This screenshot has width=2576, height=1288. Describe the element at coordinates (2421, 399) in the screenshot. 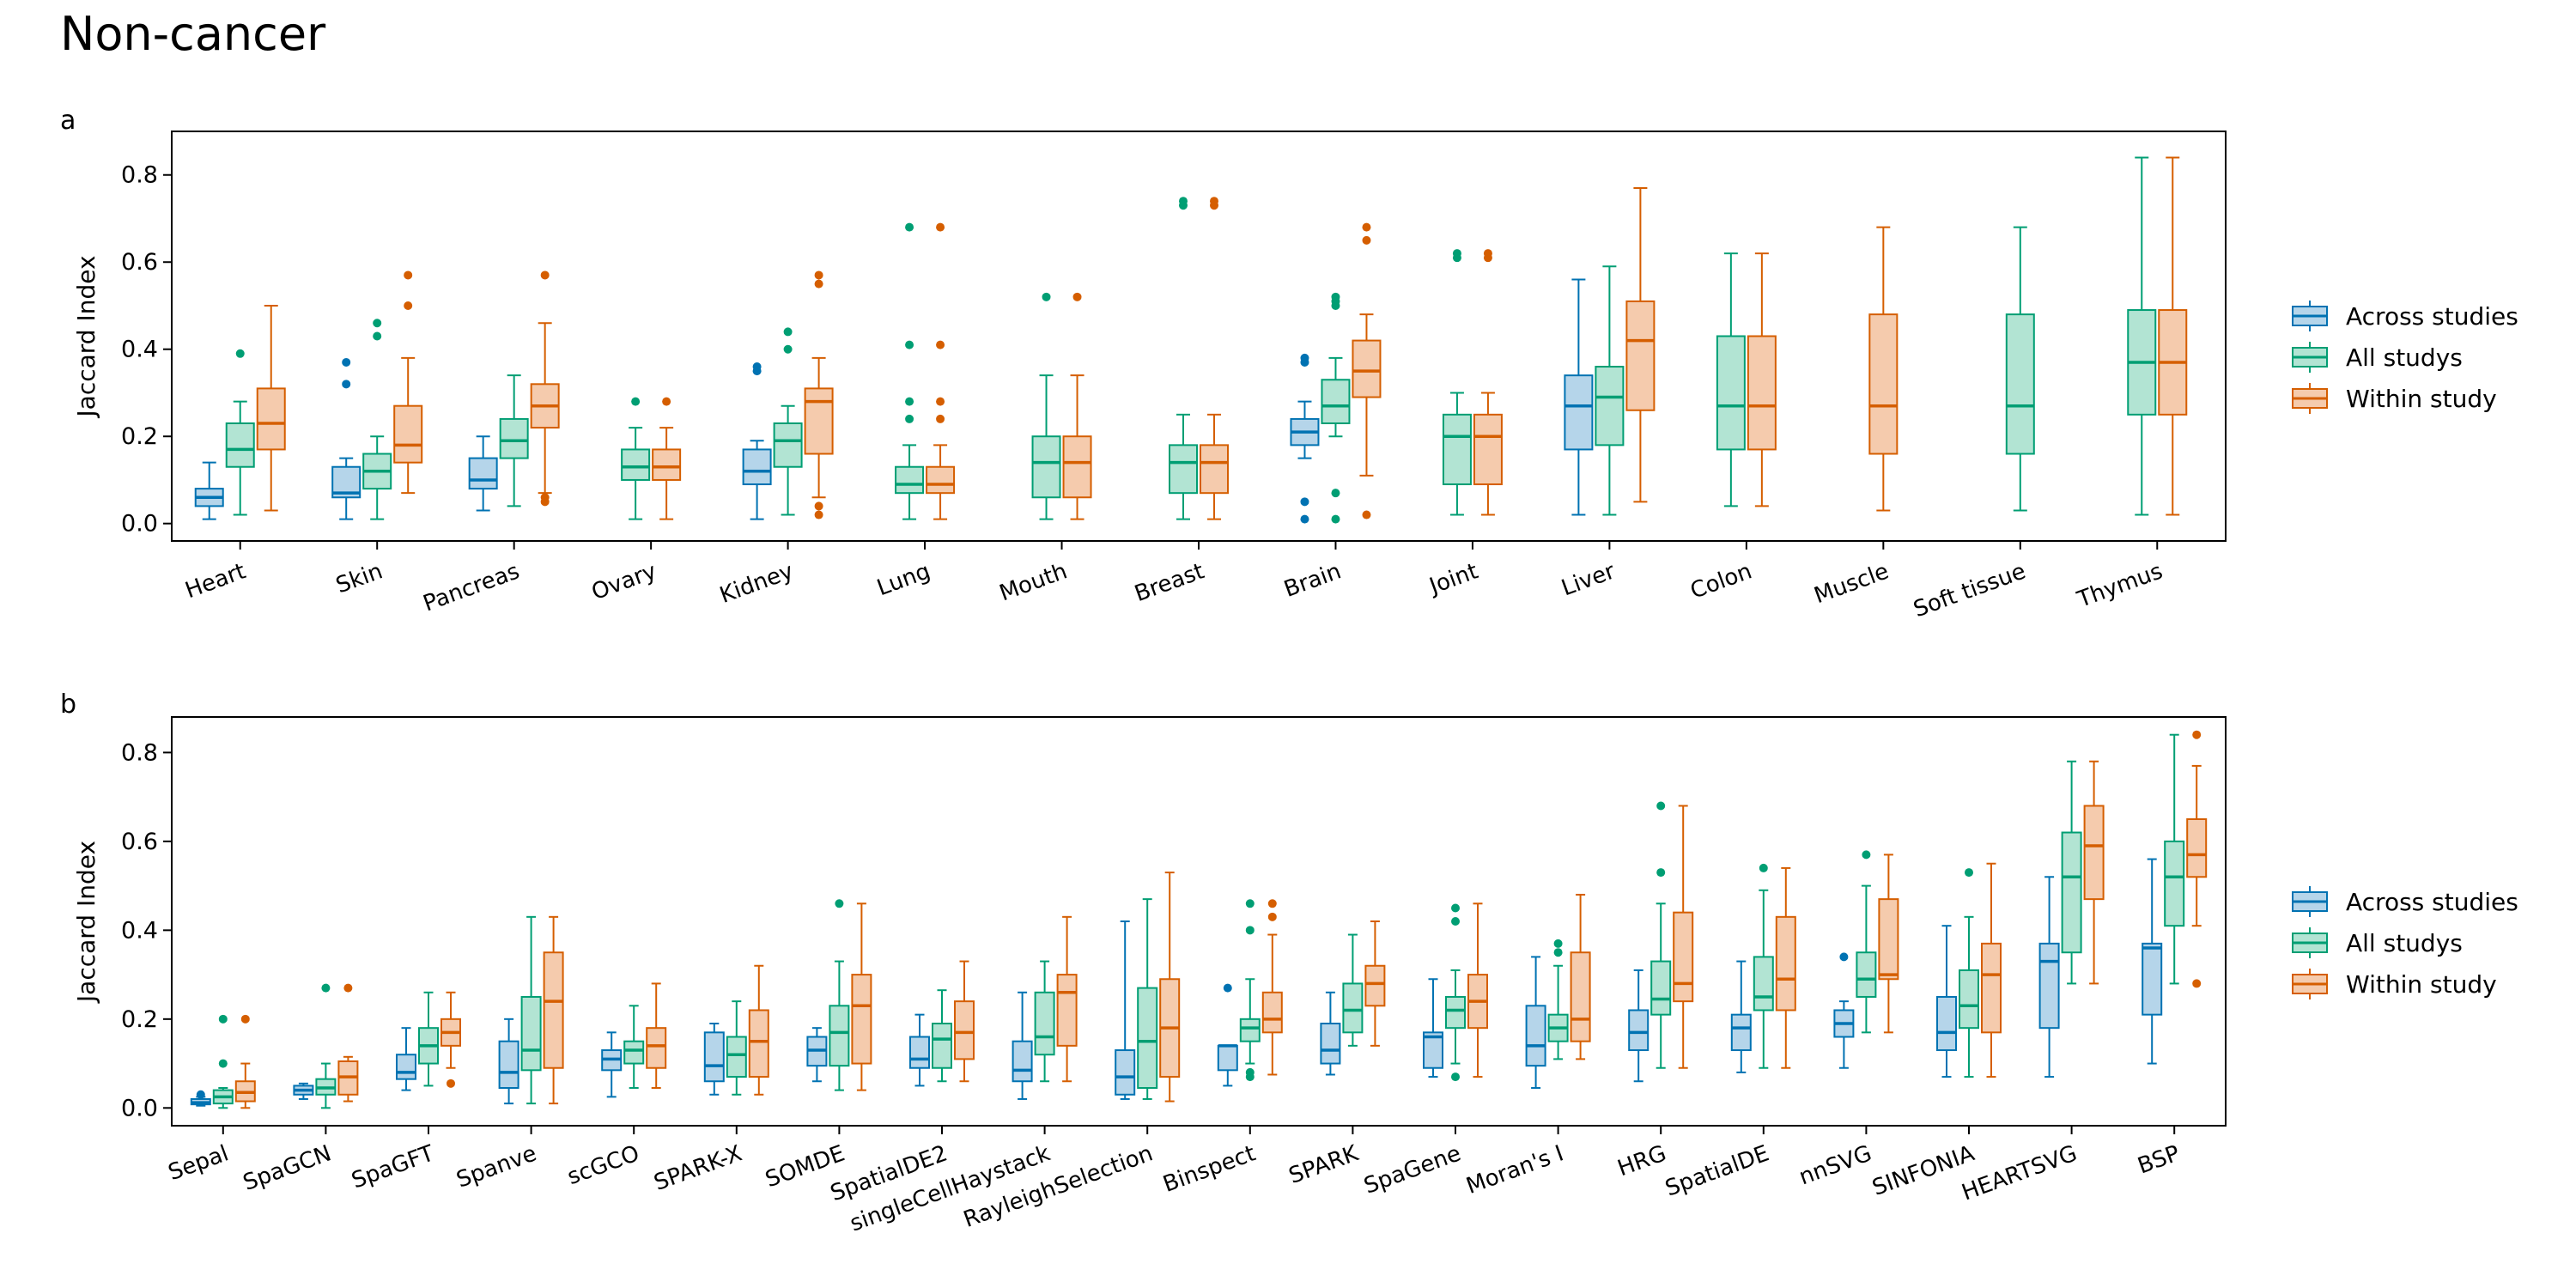

I see `legend-label: Within study` at that location.